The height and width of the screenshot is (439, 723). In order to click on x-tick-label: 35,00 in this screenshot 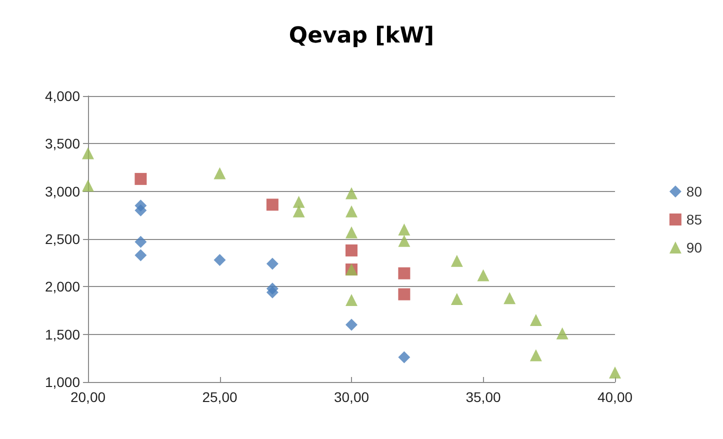, I will do `click(483, 397)`.